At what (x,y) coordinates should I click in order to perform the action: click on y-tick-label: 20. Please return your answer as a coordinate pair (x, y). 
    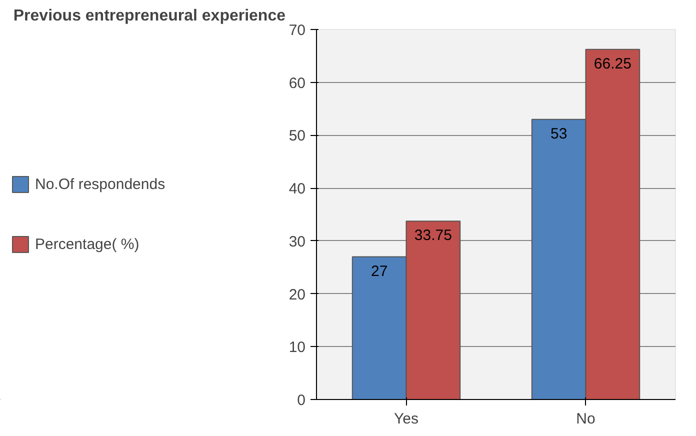
    Looking at the image, I should click on (297, 295).